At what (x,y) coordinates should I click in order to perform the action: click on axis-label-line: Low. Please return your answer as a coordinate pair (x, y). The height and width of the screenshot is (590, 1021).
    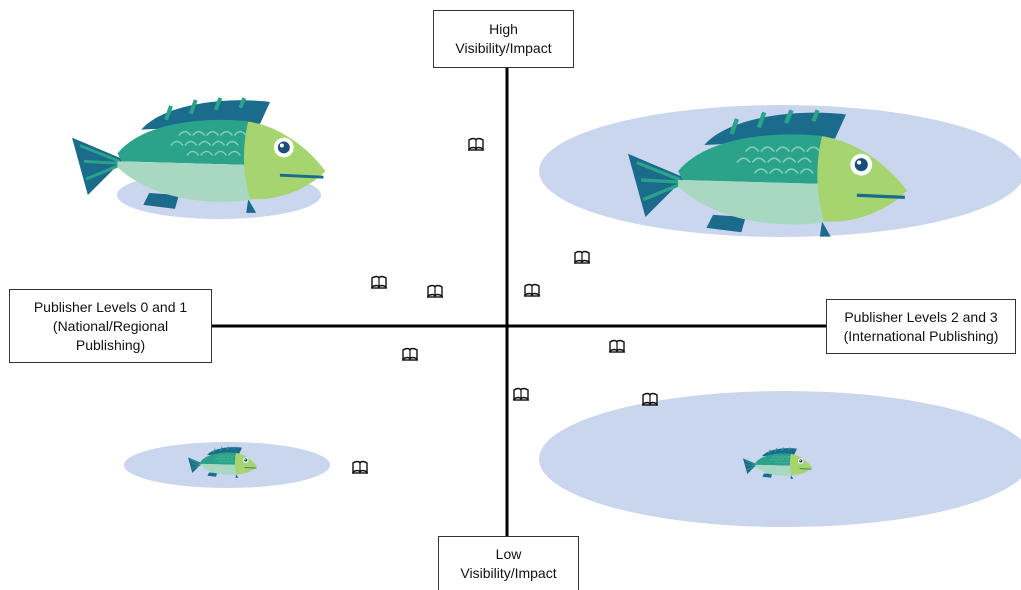
    Looking at the image, I should click on (508, 553).